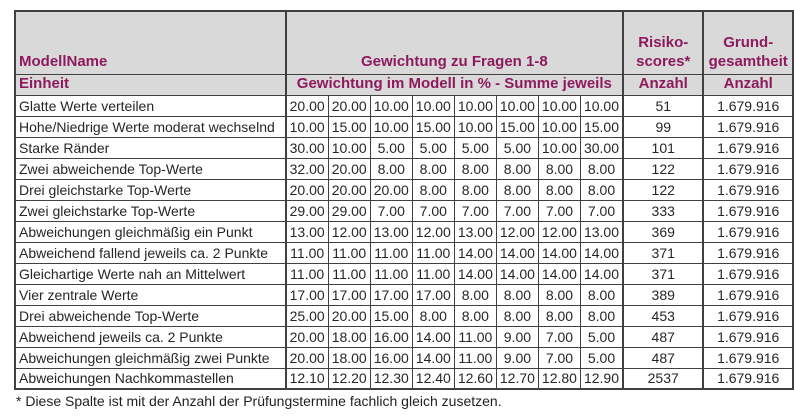  What do you see at coordinates (748, 84) in the screenshot?
I see `header-anzahl-grund: Anzahl` at bounding box center [748, 84].